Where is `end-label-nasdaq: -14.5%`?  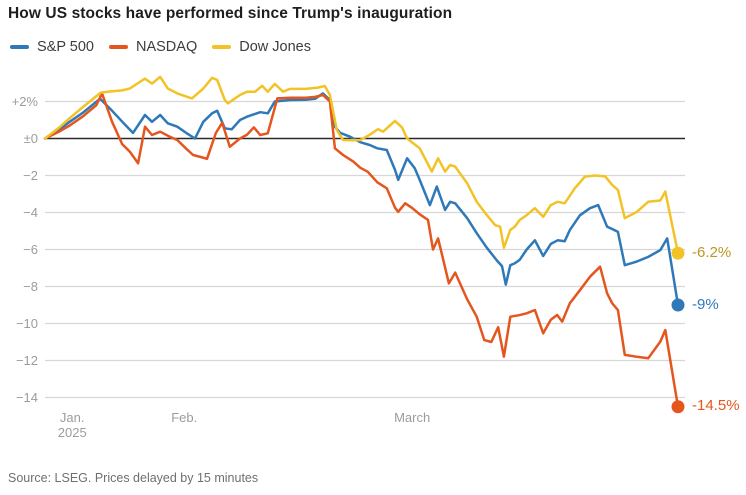
end-label-nasdaq: -14.5% is located at coordinates (716, 406).